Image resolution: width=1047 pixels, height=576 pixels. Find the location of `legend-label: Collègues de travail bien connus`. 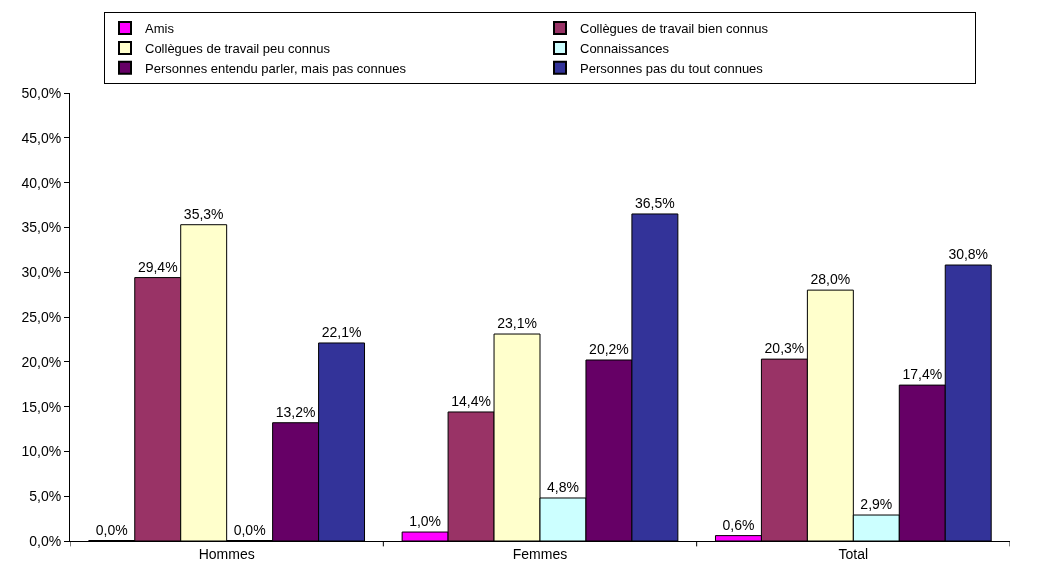

legend-label: Collègues de travail bien connus is located at coordinates (674, 29).